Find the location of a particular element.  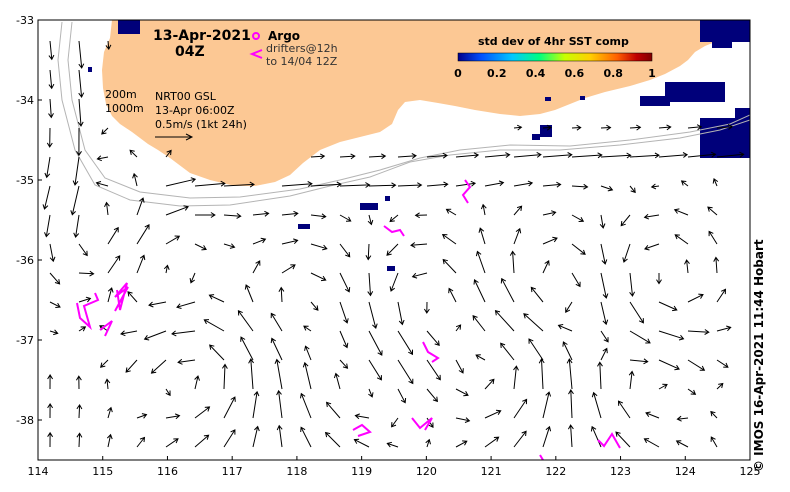

credit-label: © IMOS 16-Apr-2021 11:44 Hobart is located at coordinates (759, 355).